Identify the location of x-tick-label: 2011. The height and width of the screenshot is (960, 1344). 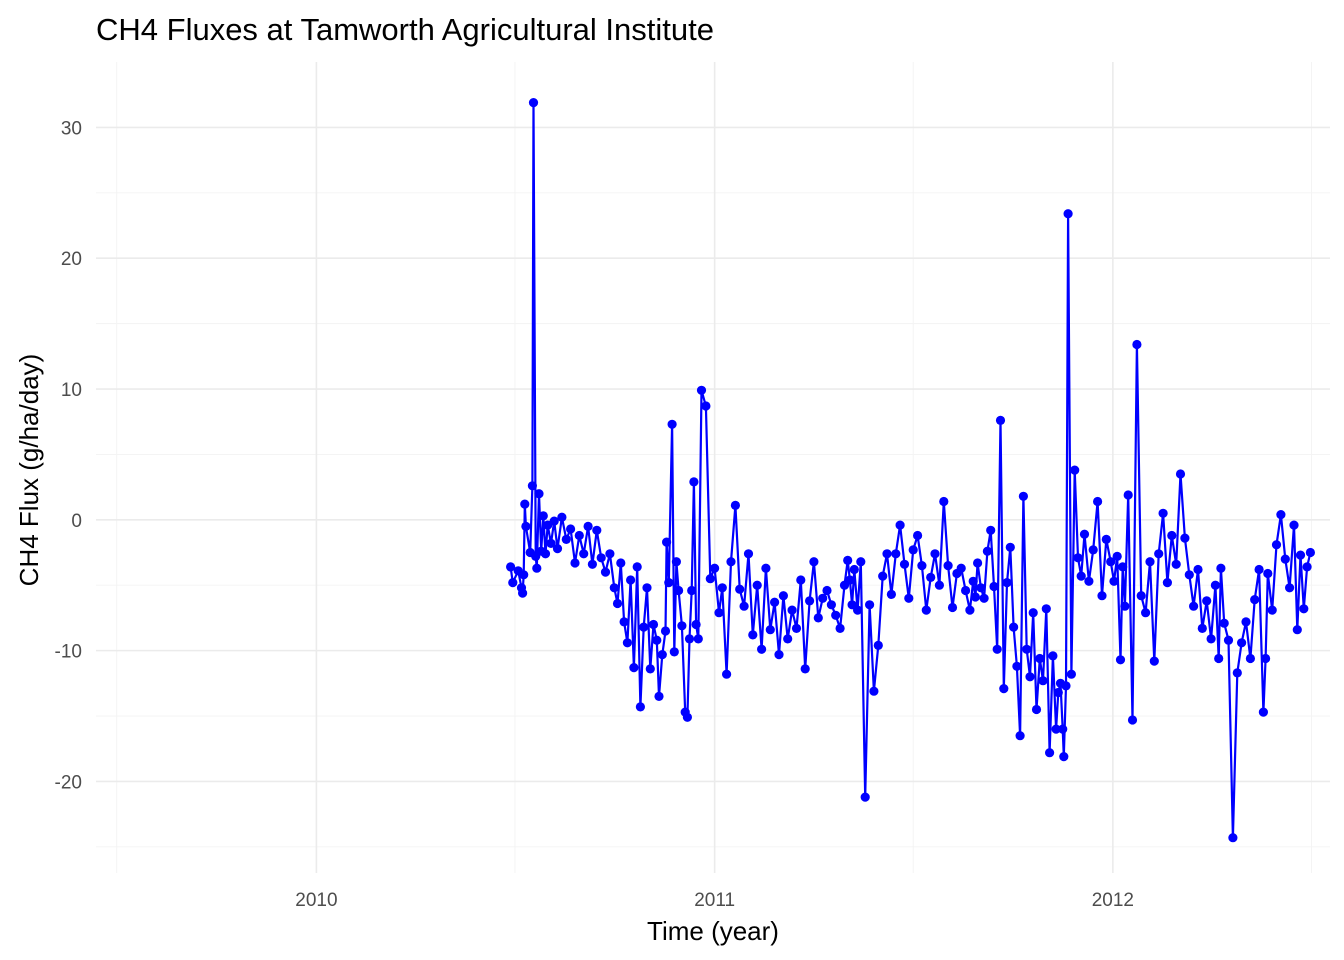
(714, 900).